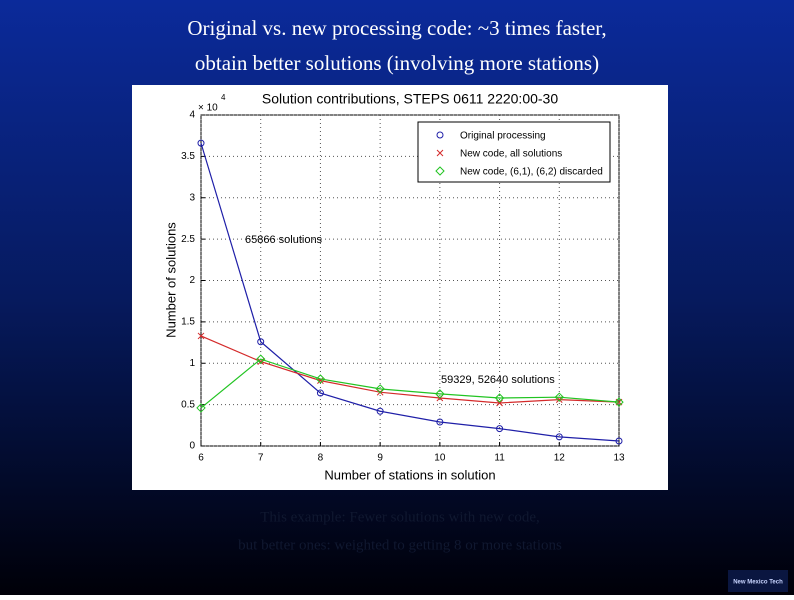  I want to click on legend-label: Original processing, so click(503, 136).